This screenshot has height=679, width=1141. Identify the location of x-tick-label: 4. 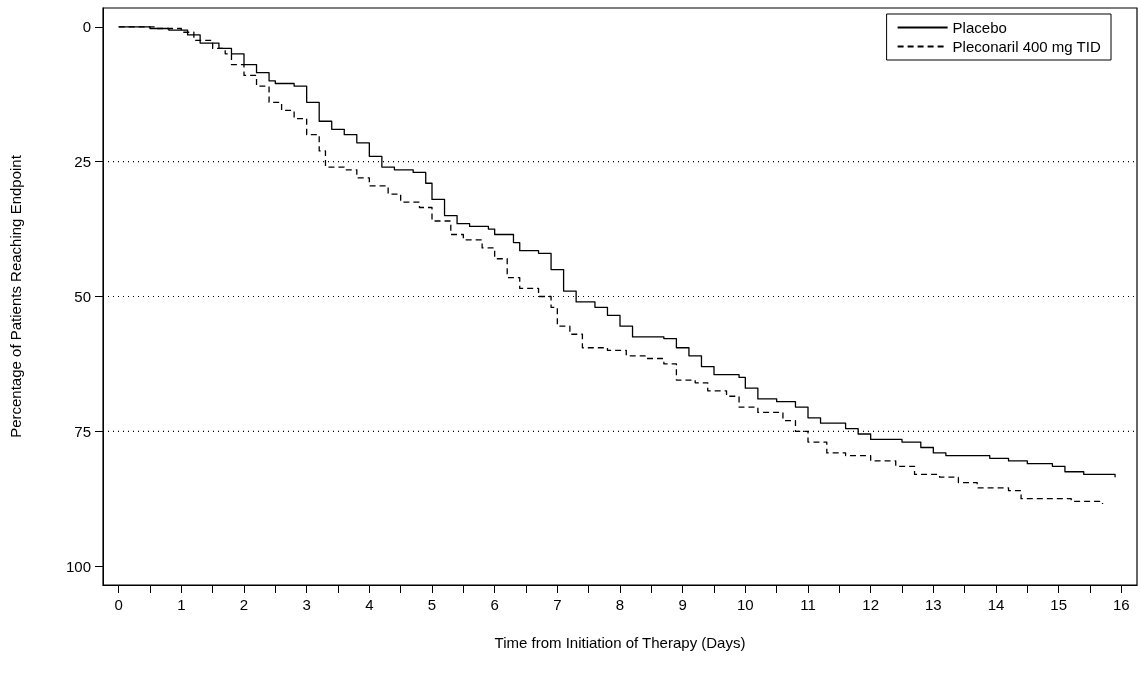
(369, 604).